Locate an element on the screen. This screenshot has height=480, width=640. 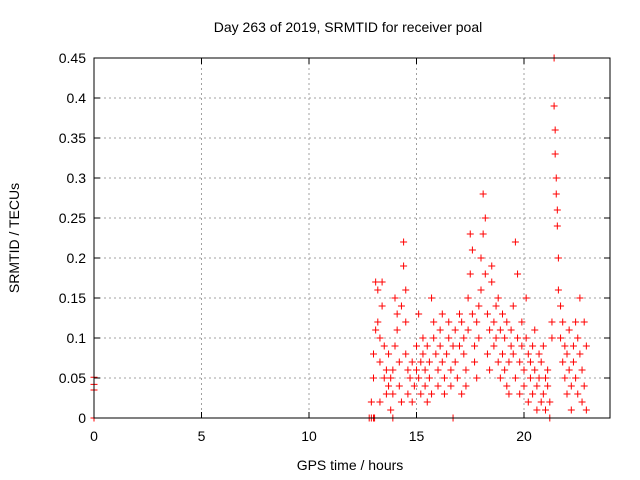
y-tick-label: 0.3 is located at coordinates (77, 178).